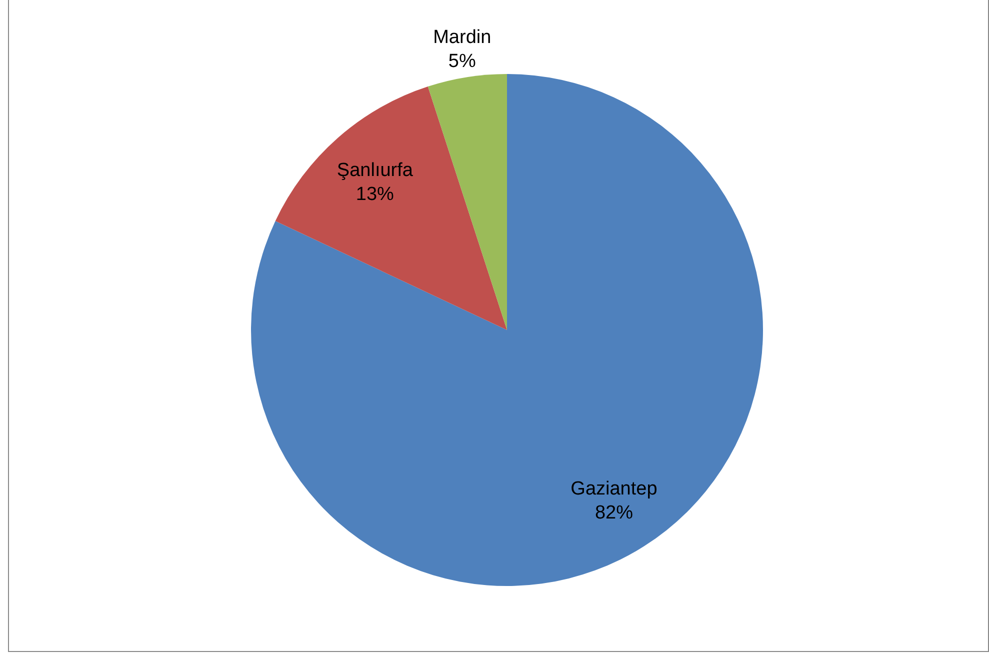 This screenshot has width=989, height=657. What do you see at coordinates (375, 171) in the screenshot?
I see `slice-label: Şanlıurfa` at bounding box center [375, 171].